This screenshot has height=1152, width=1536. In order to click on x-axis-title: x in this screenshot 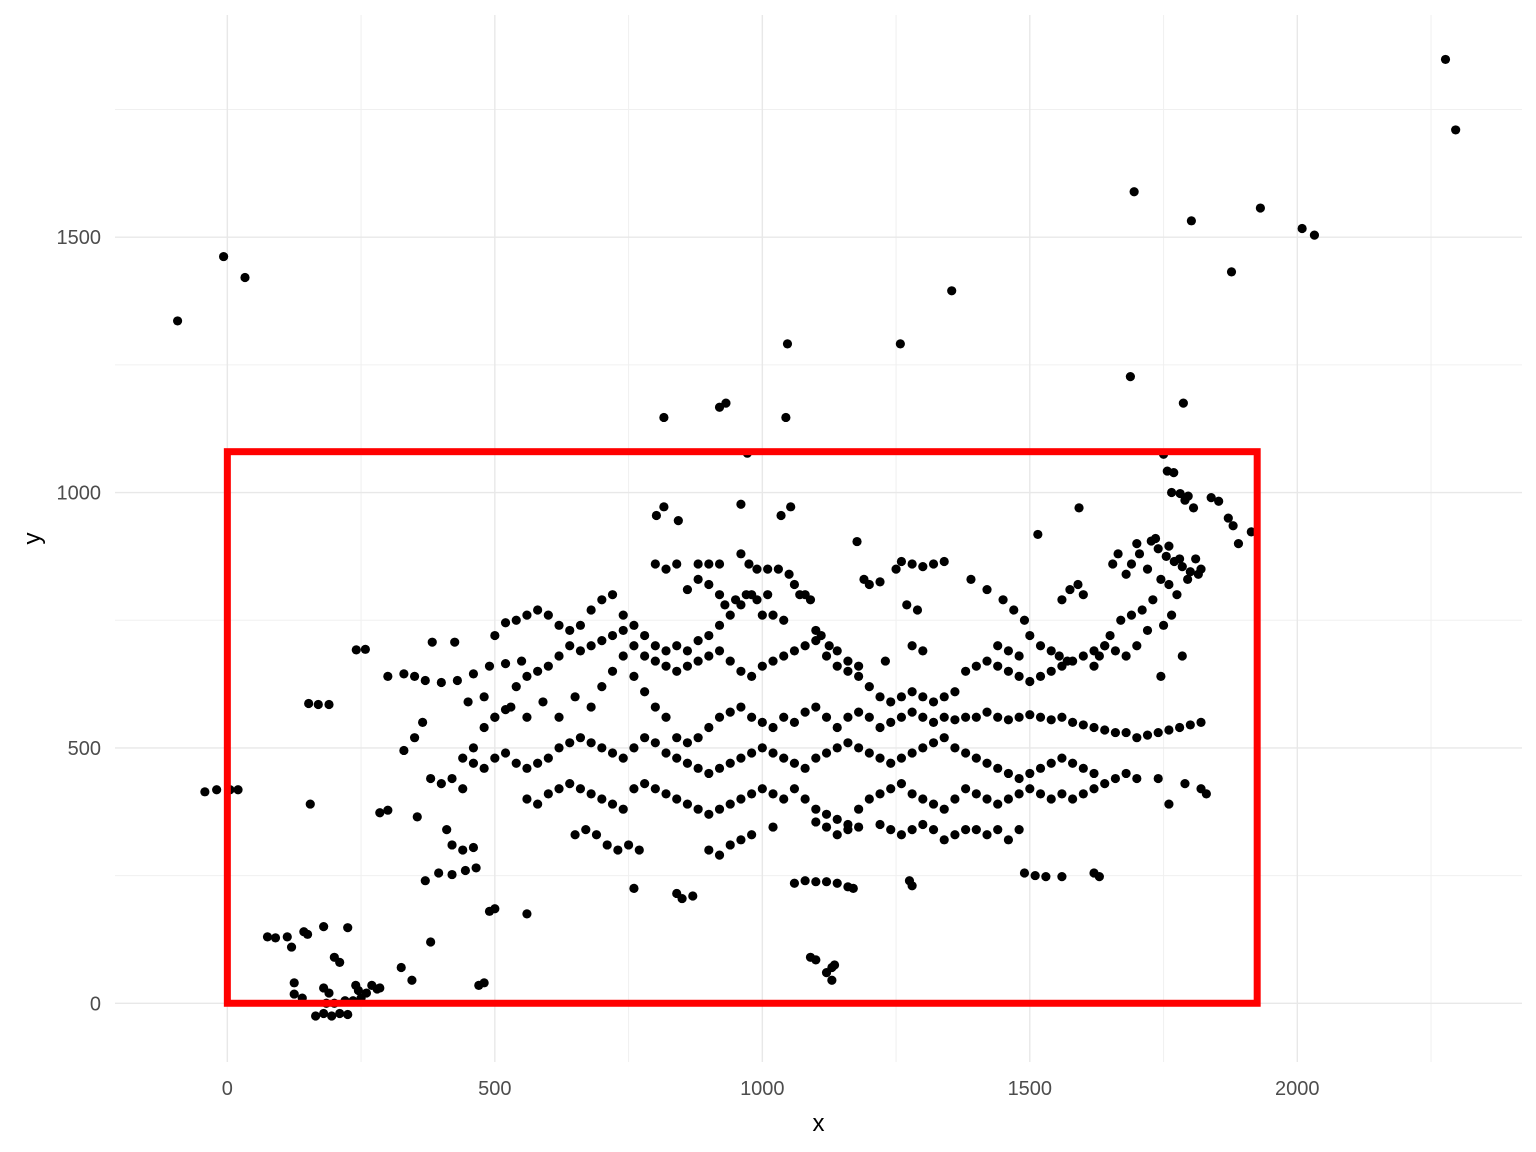, I will do `click(819, 1123)`.